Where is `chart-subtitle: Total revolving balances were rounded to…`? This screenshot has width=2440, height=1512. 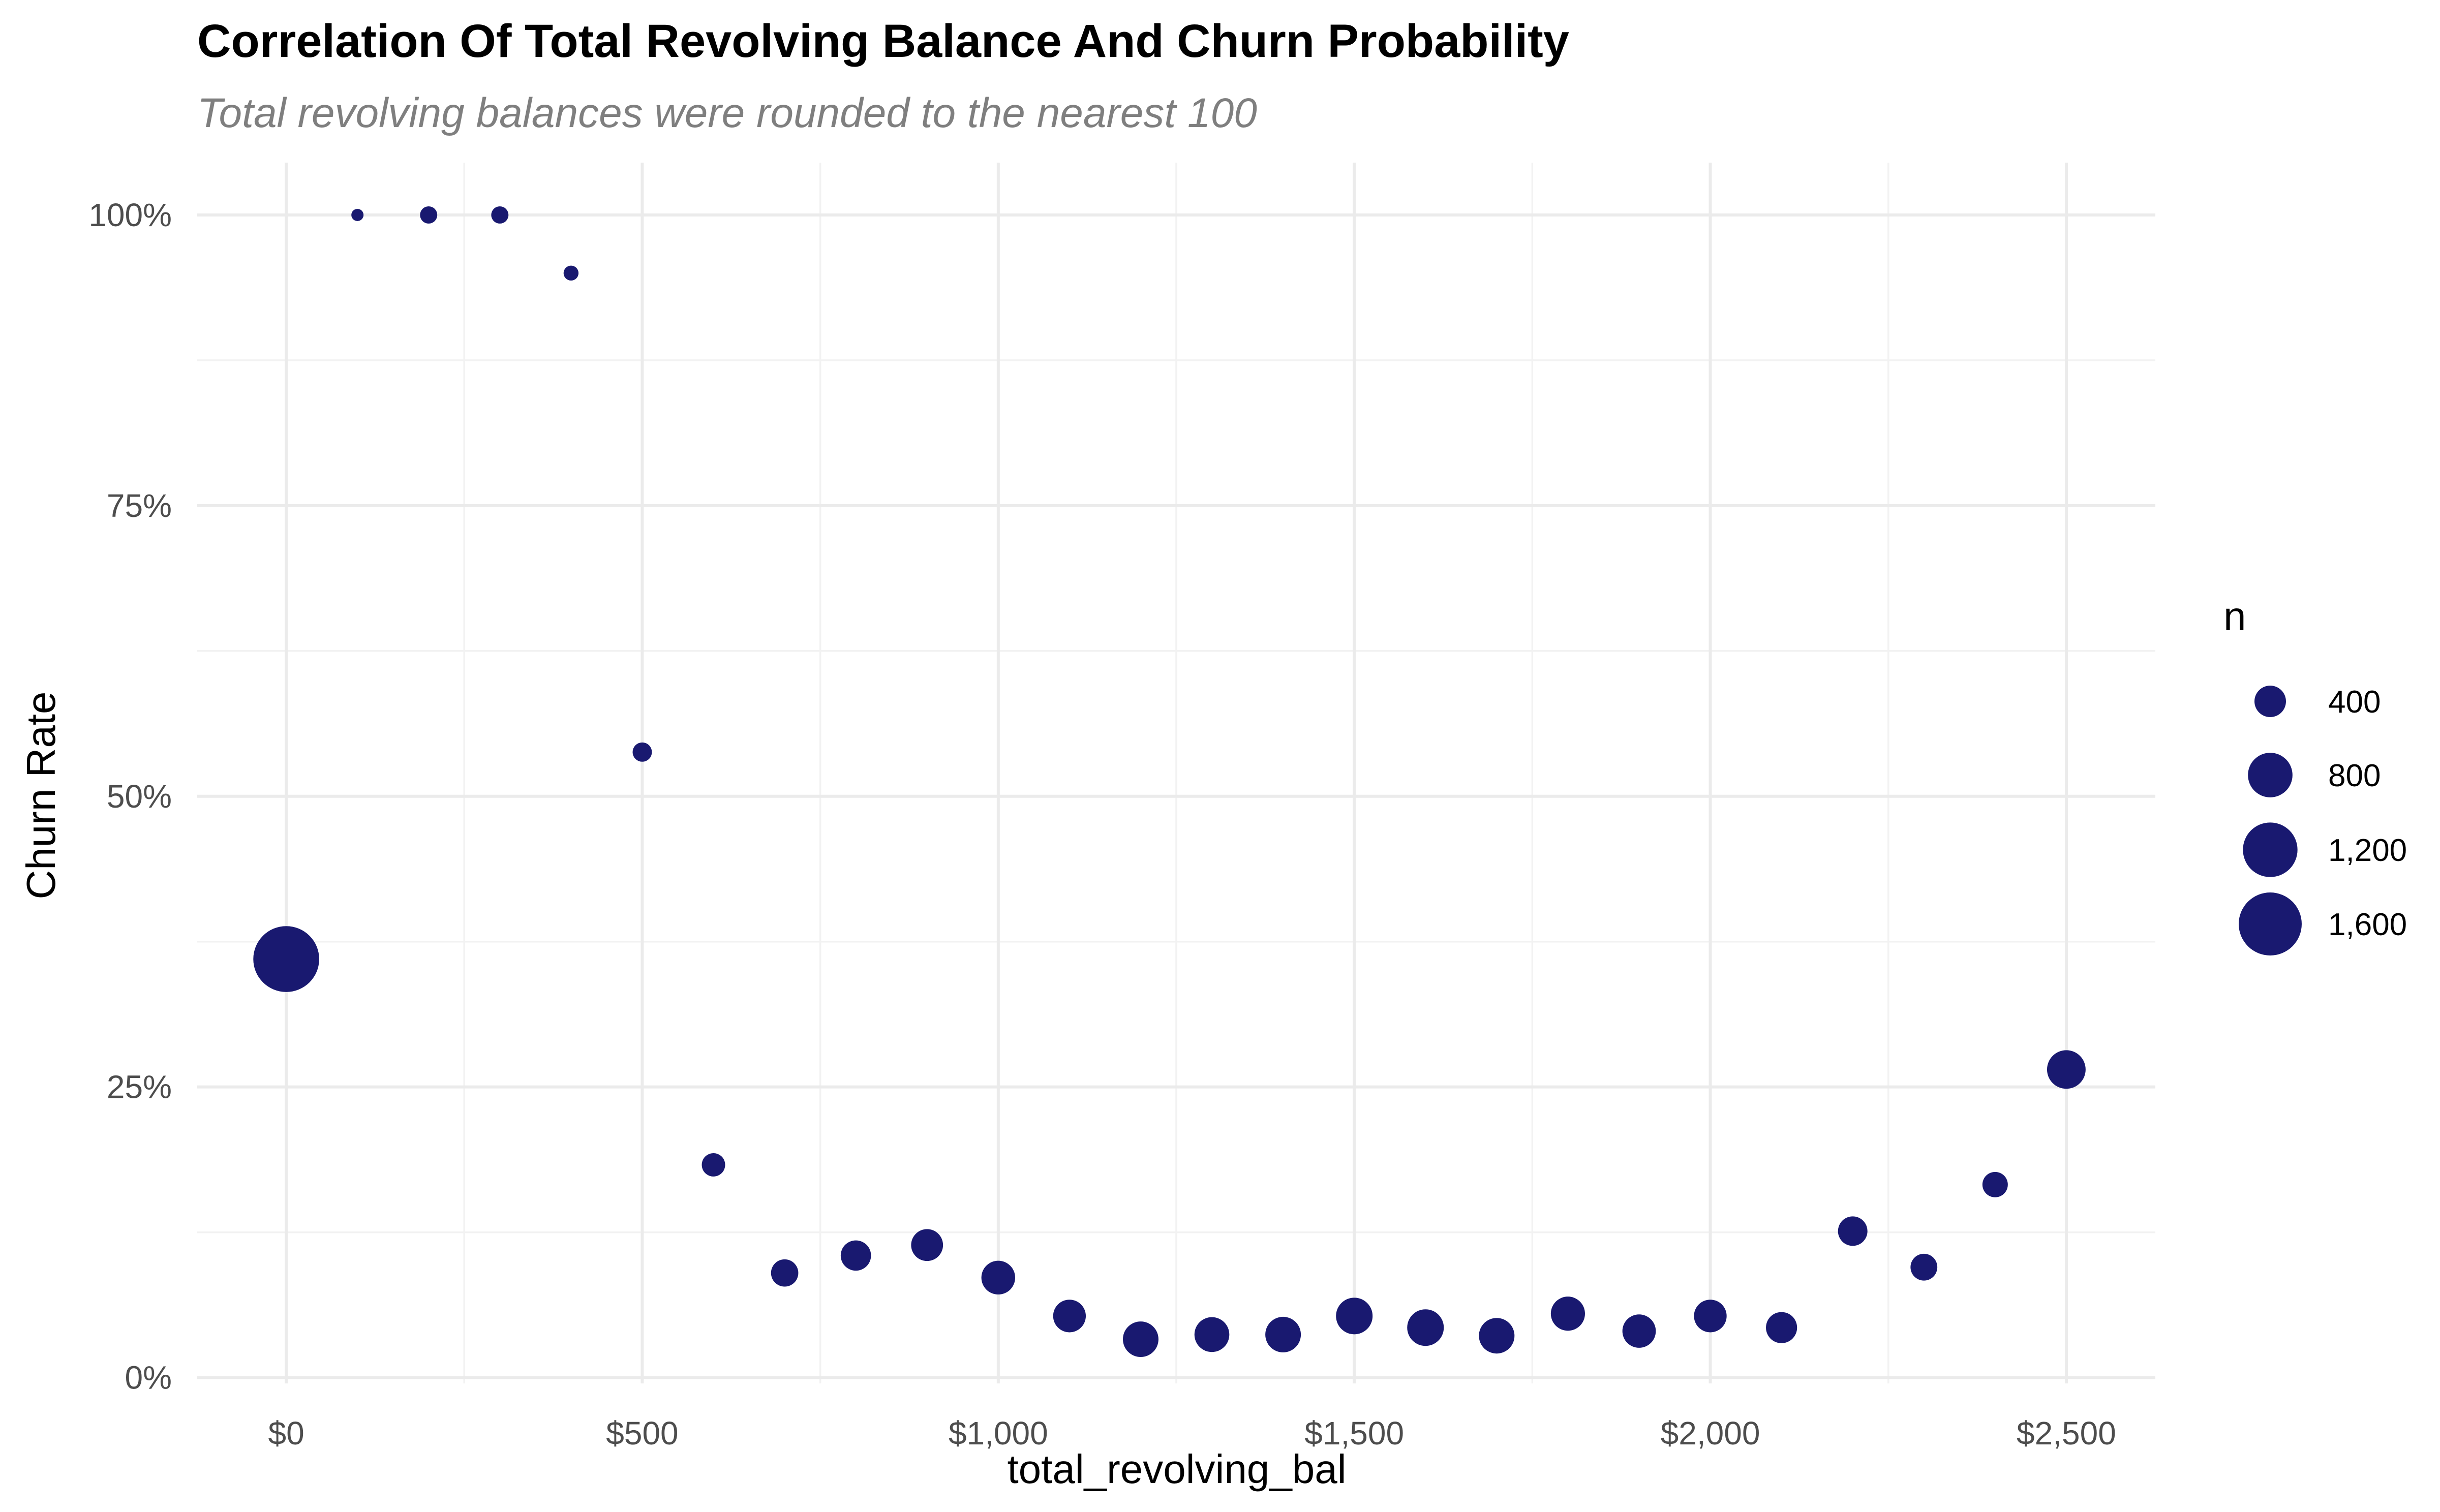 chart-subtitle: Total revolving balances were rounded to… is located at coordinates (727, 113).